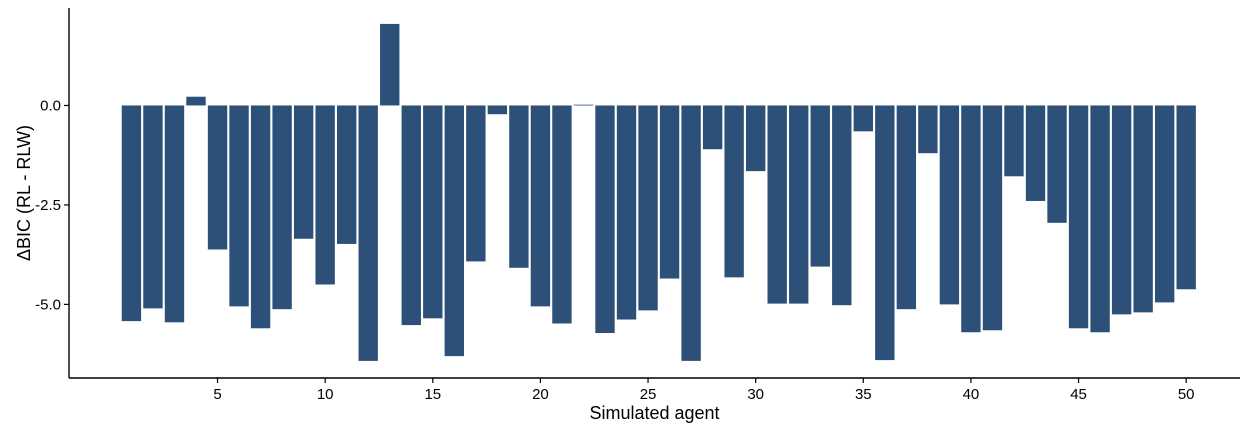 This screenshot has height=430, width=1249. What do you see at coordinates (48, 205) in the screenshot?
I see `y-tick-label: -2.5` at bounding box center [48, 205].